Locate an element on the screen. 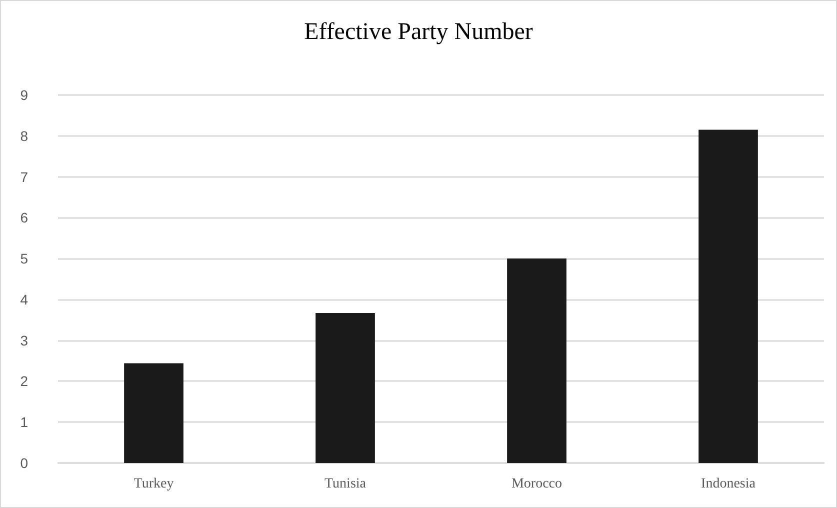  y-tick-label: 6 is located at coordinates (24, 218).